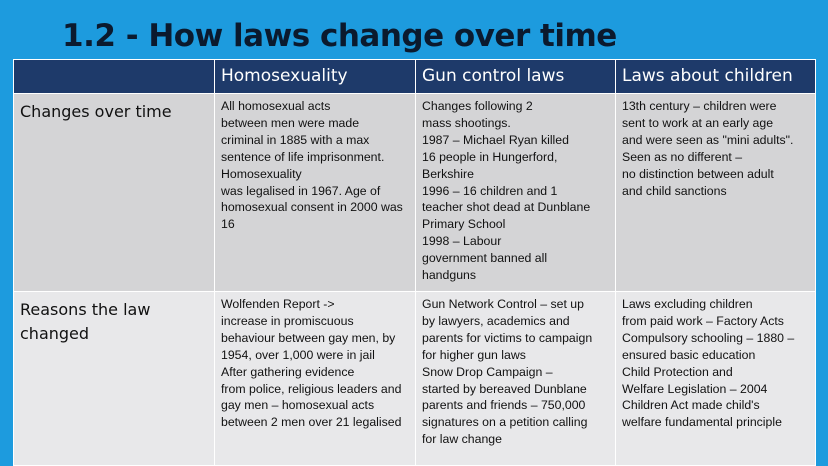  I want to click on column-header-homosexuality: Homosexuality, so click(315, 76).